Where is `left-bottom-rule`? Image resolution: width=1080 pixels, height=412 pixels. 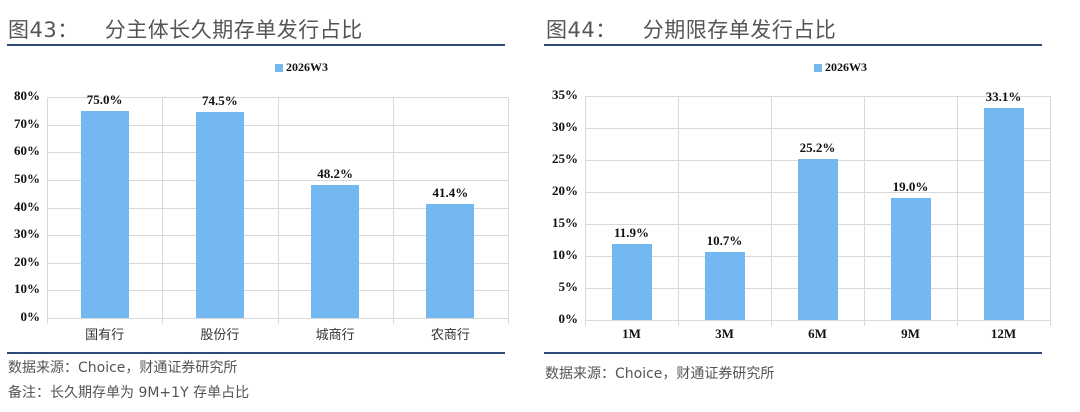
left-bottom-rule is located at coordinates (256, 353).